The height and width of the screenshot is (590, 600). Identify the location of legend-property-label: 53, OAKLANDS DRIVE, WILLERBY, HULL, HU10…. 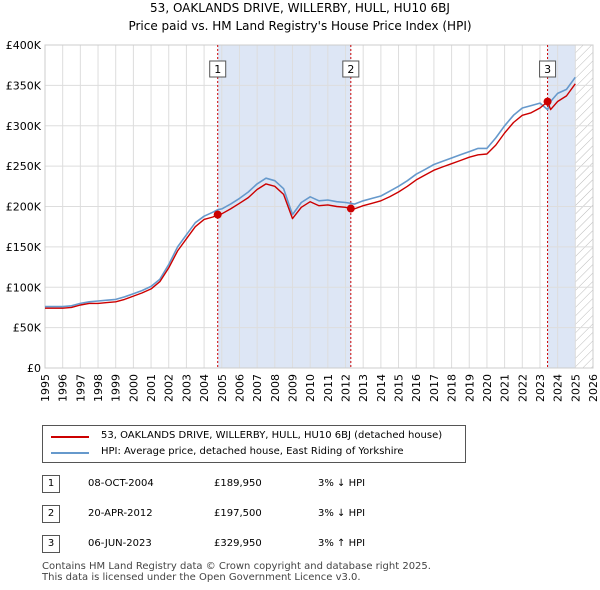
(272, 435).